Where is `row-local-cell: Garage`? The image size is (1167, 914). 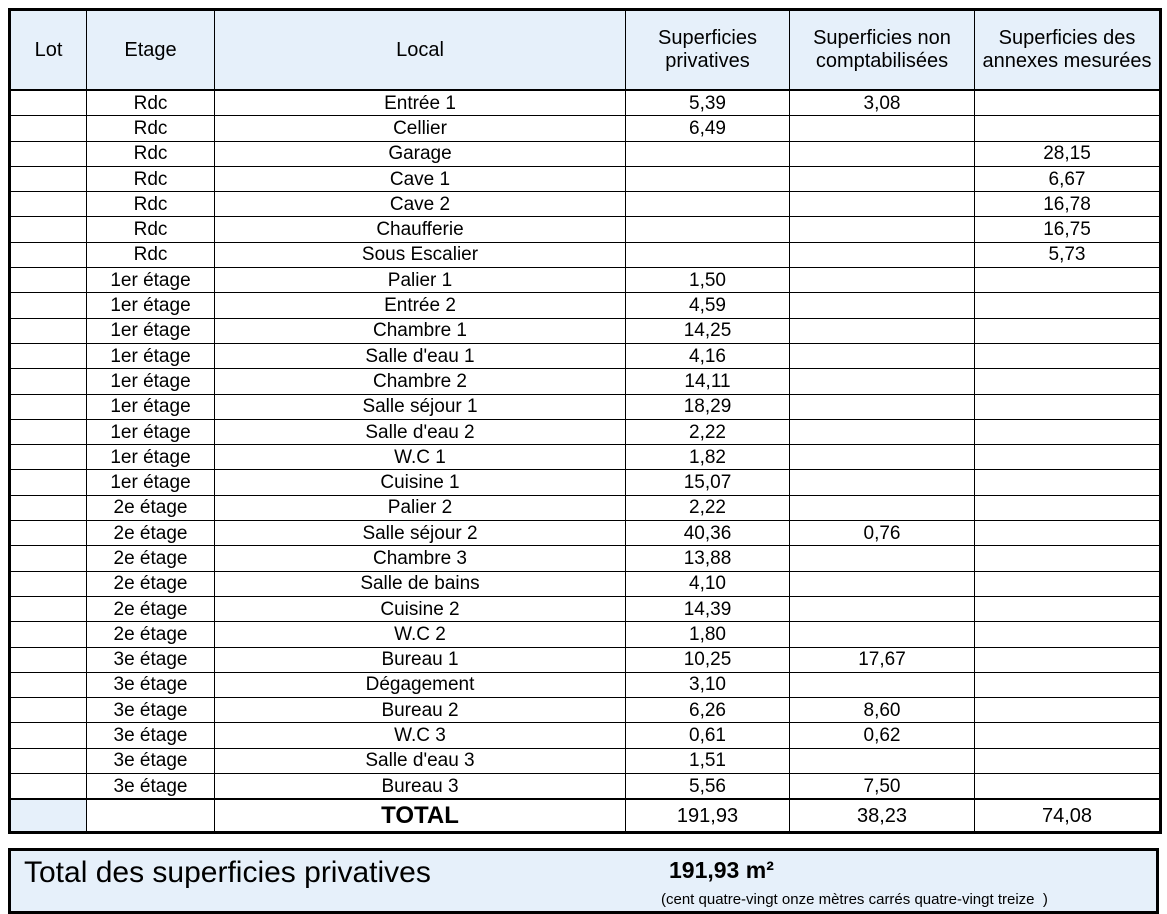 row-local-cell: Garage is located at coordinates (420, 153).